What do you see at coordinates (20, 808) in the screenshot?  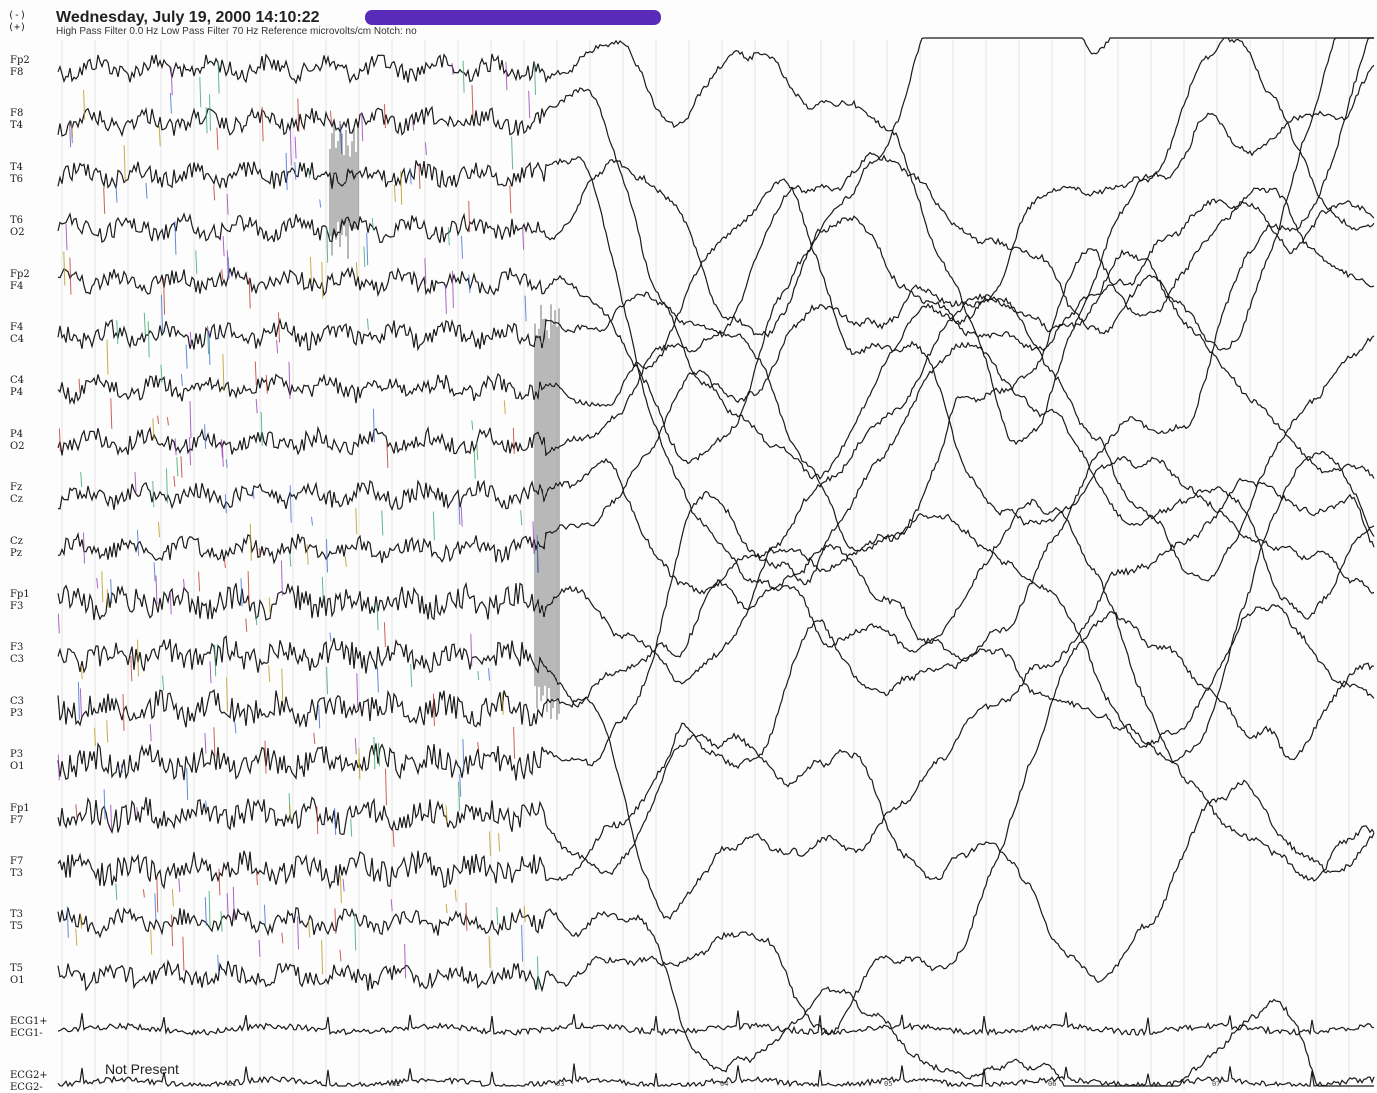 I see `channel-label-top: Fp1` at bounding box center [20, 808].